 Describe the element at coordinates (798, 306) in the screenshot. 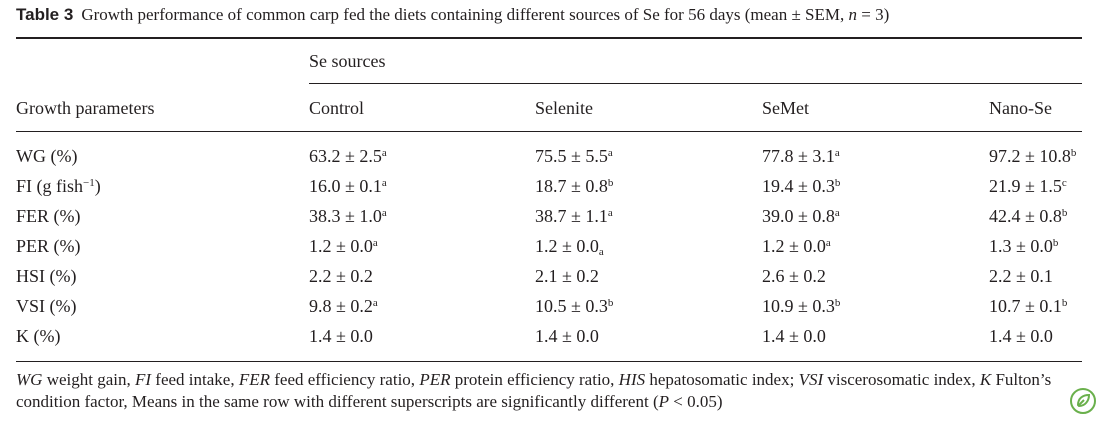

I see `cell-value: 10.9 ± 0.3` at that location.